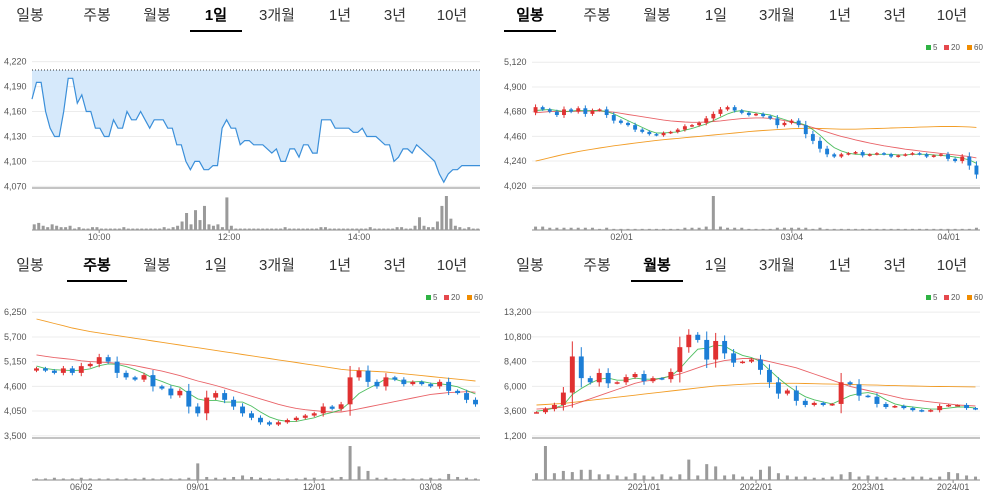 This screenshot has width=1000, height=500. What do you see at coordinates (435, 297) in the screenshot?
I see `legend-ma5-label: 5` at bounding box center [435, 297].